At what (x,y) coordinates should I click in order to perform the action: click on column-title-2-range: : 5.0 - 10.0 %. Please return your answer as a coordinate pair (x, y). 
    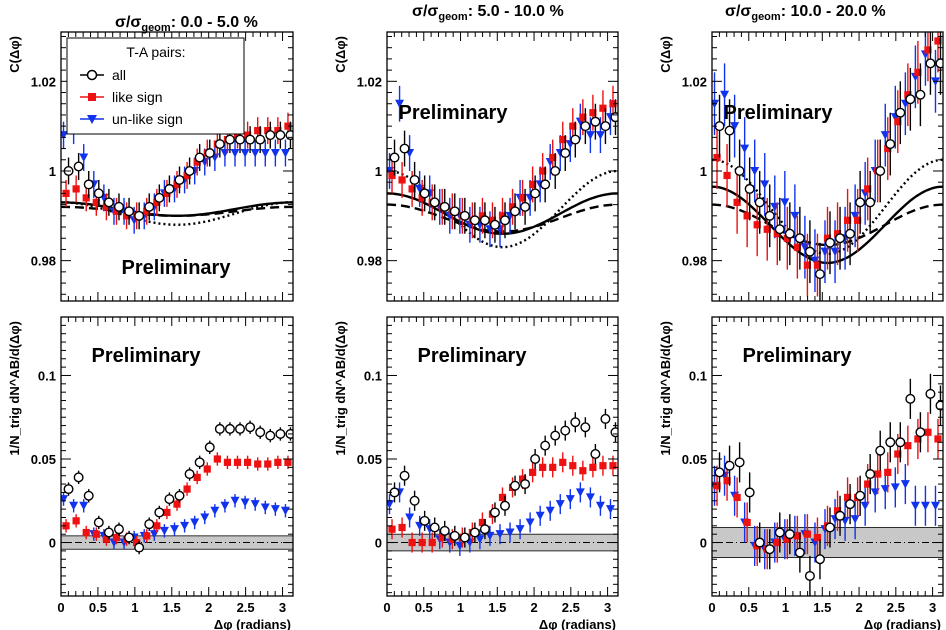
    Looking at the image, I should click on (516, 11).